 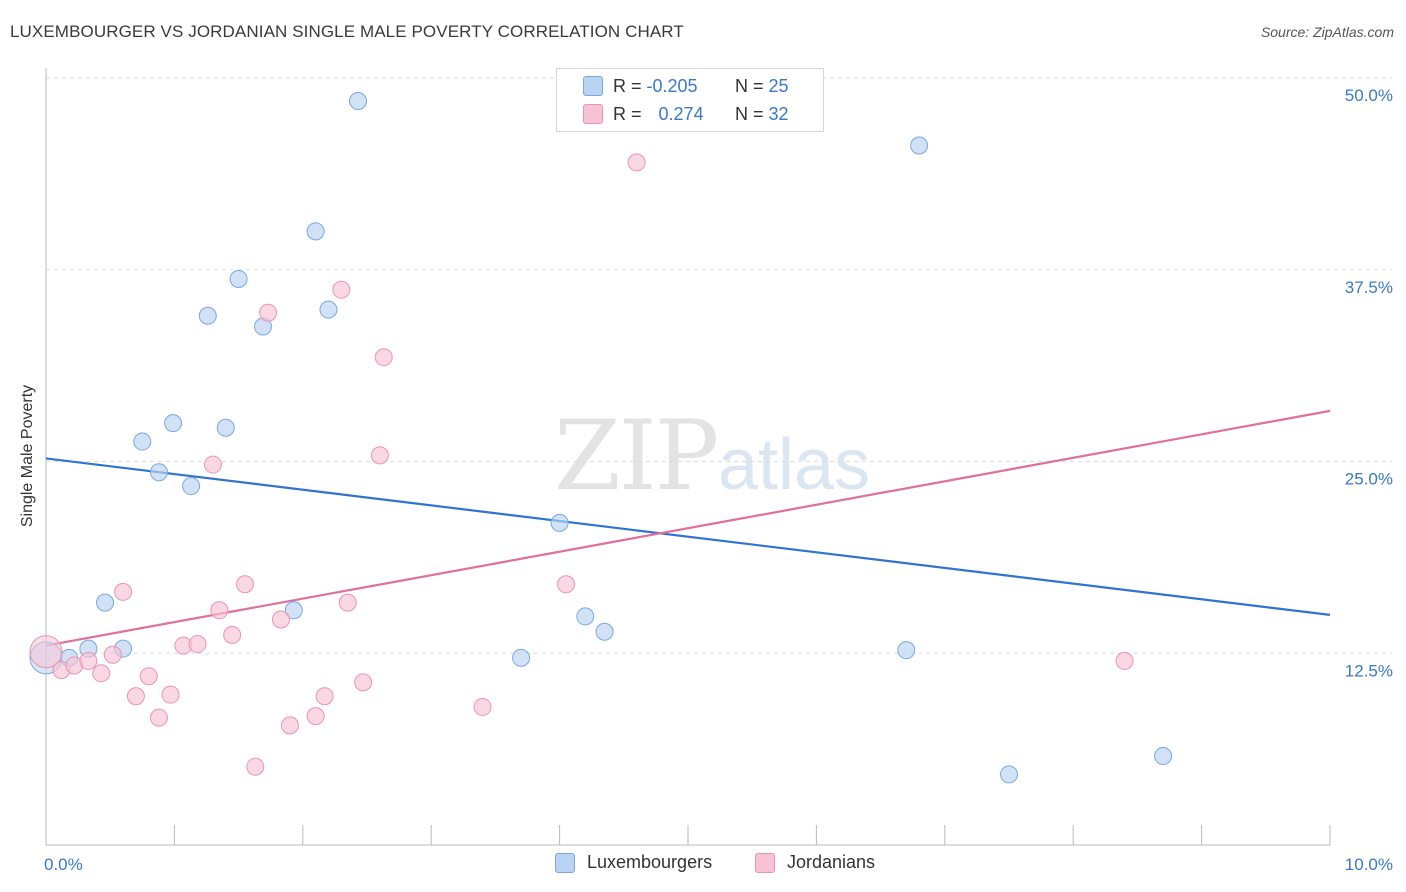 What do you see at coordinates (655, 85) in the screenshot?
I see `legend-r: R = -0.205` at bounding box center [655, 85].